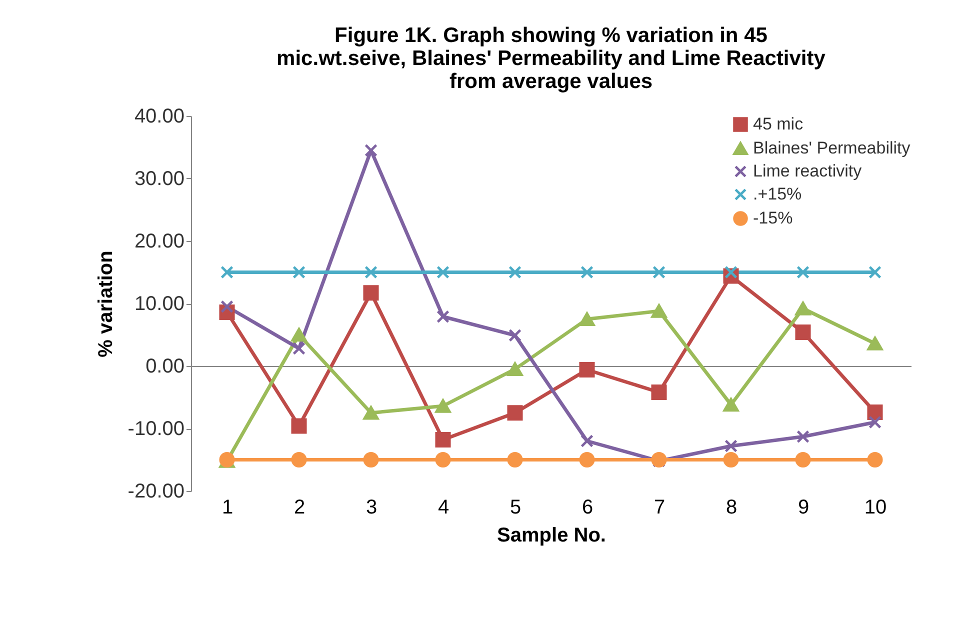  What do you see at coordinates (159, 241) in the screenshot?
I see `y-tick-label: 20.00` at bounding box center [159, 241].